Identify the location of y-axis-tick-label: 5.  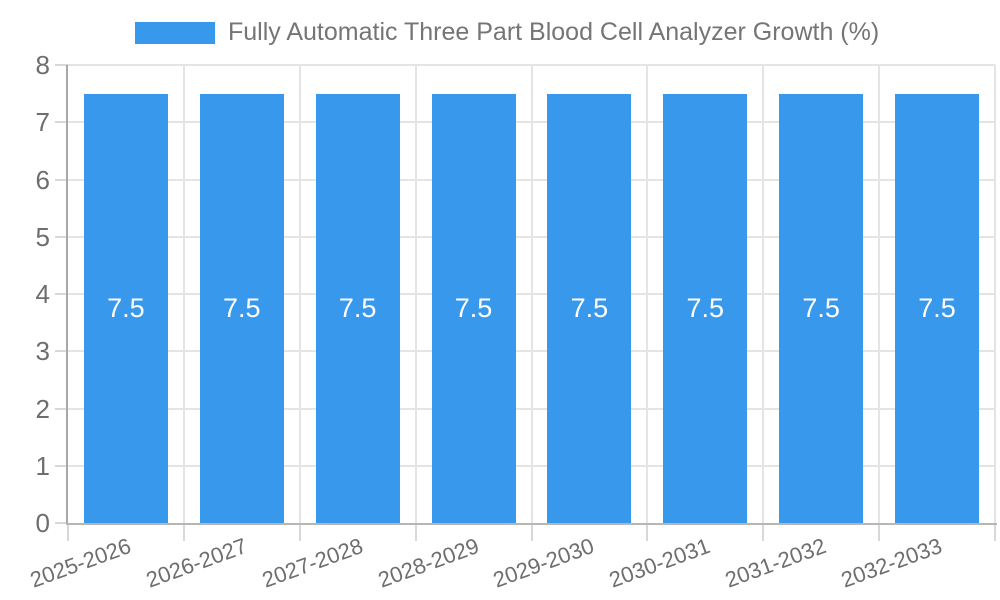
(42, 236).